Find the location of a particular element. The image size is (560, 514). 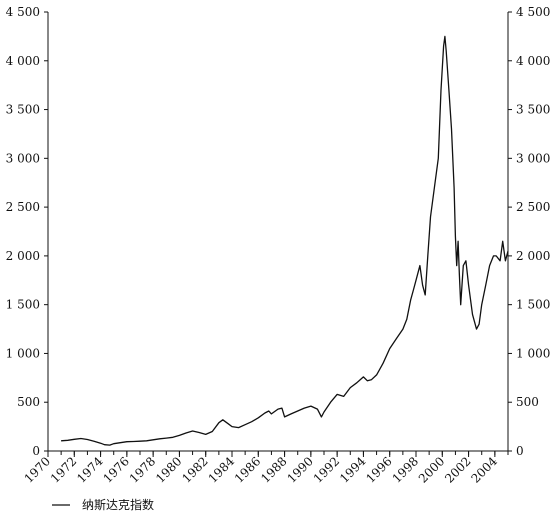

x-tick-label: 1984 is located at coordinates (222, 470).